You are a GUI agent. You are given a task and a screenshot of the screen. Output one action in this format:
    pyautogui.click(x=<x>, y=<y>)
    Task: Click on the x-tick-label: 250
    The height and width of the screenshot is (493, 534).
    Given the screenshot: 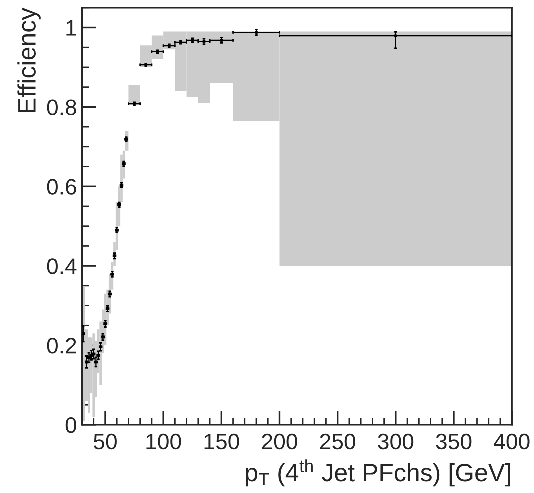 What is the action you would take?
    pyautogui.click(x=338, y=442)
    